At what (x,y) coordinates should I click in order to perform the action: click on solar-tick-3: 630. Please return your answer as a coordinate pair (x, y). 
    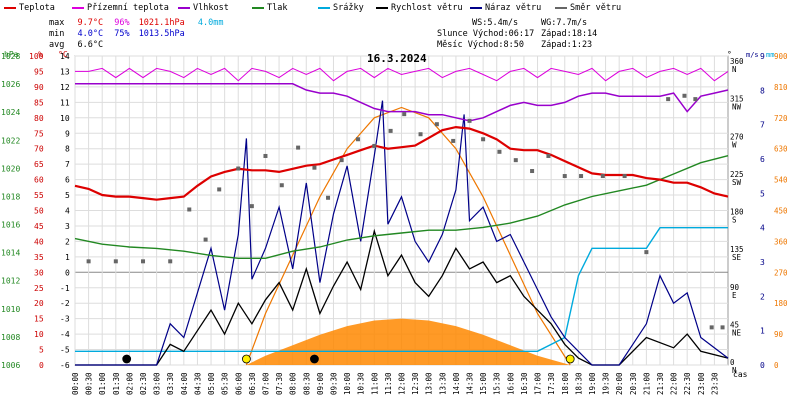
    Looking at the image, I should click on (781, 149).